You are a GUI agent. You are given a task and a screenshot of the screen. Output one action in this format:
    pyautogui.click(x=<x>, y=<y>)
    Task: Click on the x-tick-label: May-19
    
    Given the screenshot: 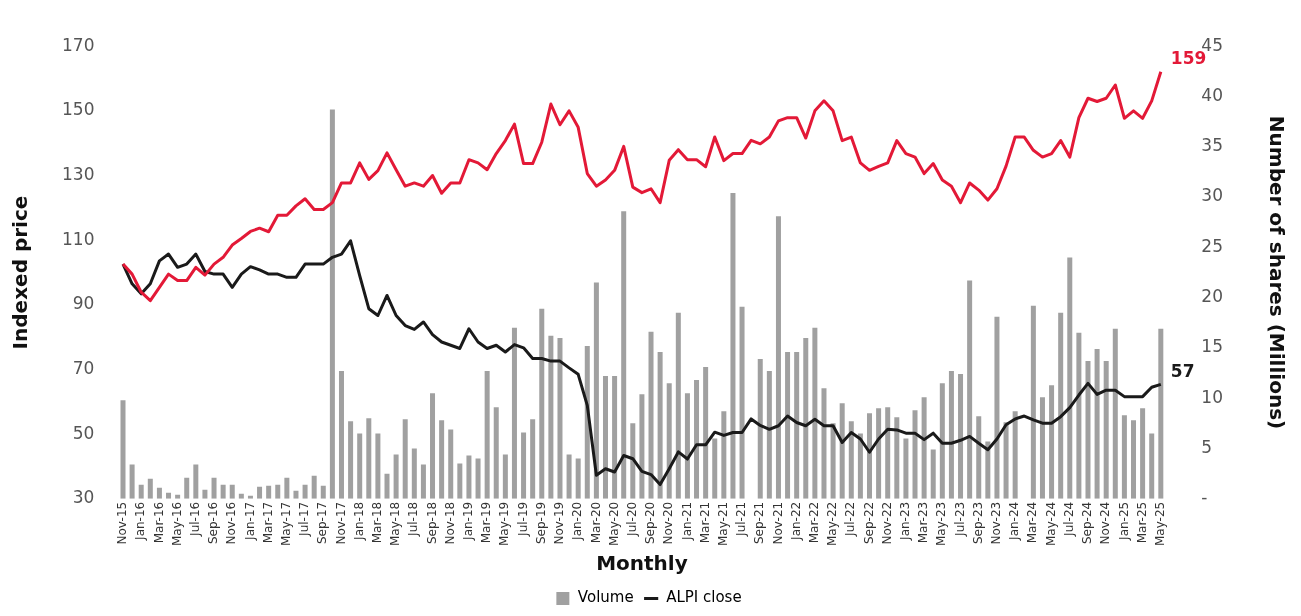 What is the action you would take?
    pyautogui.click(x=504, y=524)
    